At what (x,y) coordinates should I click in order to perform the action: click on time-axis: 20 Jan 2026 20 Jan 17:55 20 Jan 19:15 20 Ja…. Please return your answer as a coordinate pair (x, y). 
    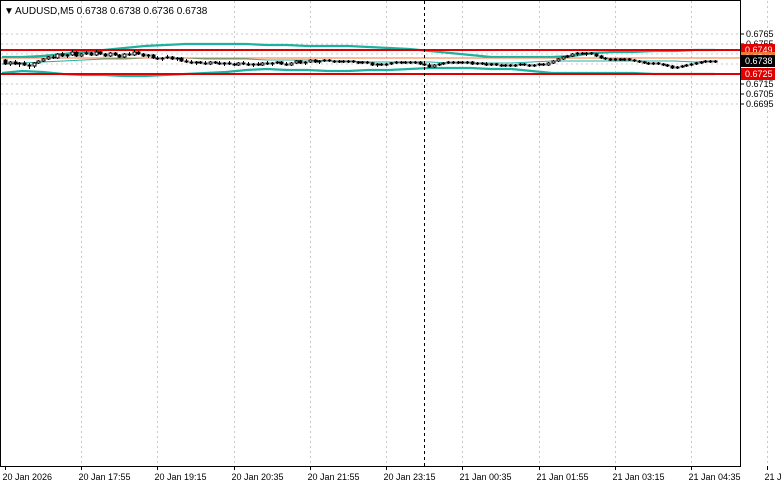
    Looking at the image, I should click on (392, 474).